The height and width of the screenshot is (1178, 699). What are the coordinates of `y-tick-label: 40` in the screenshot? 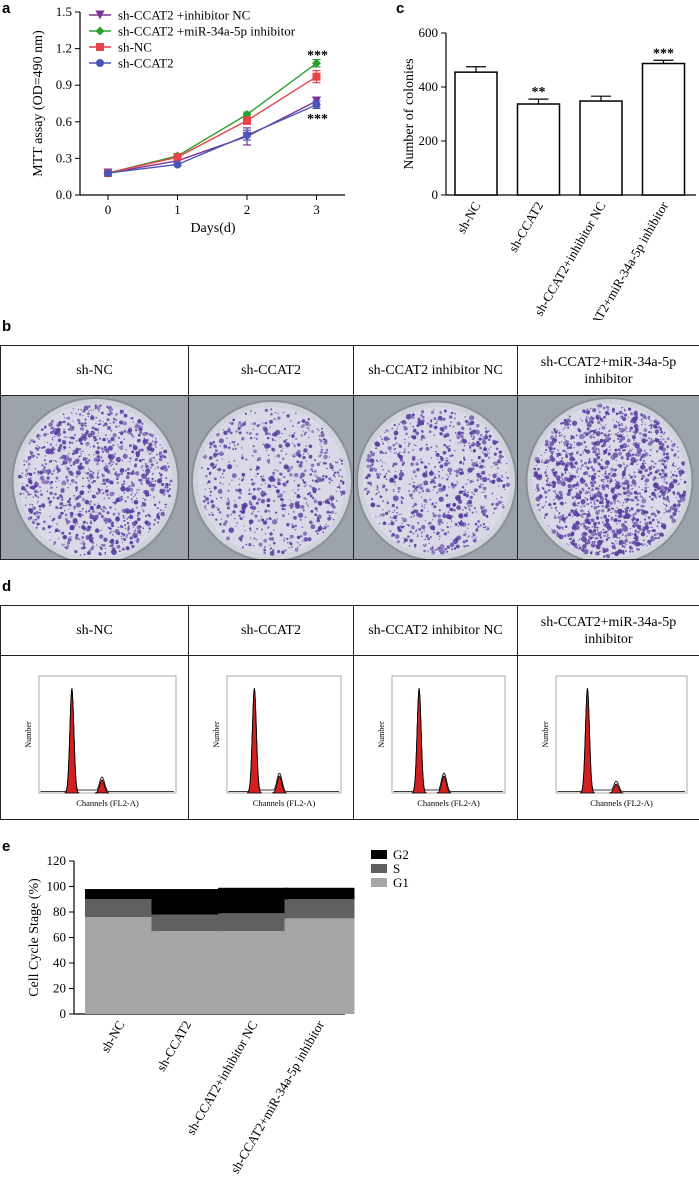 It's located at (59, 962).